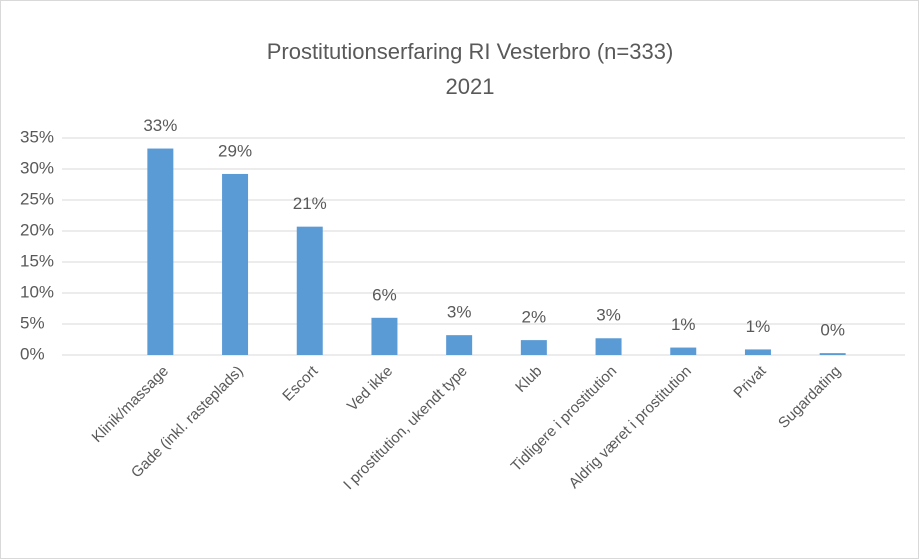  What do you see at coordinates (37, 260) in the screenshot?
I see `y-tick-label: 15%` at bounding box center [37, 260].